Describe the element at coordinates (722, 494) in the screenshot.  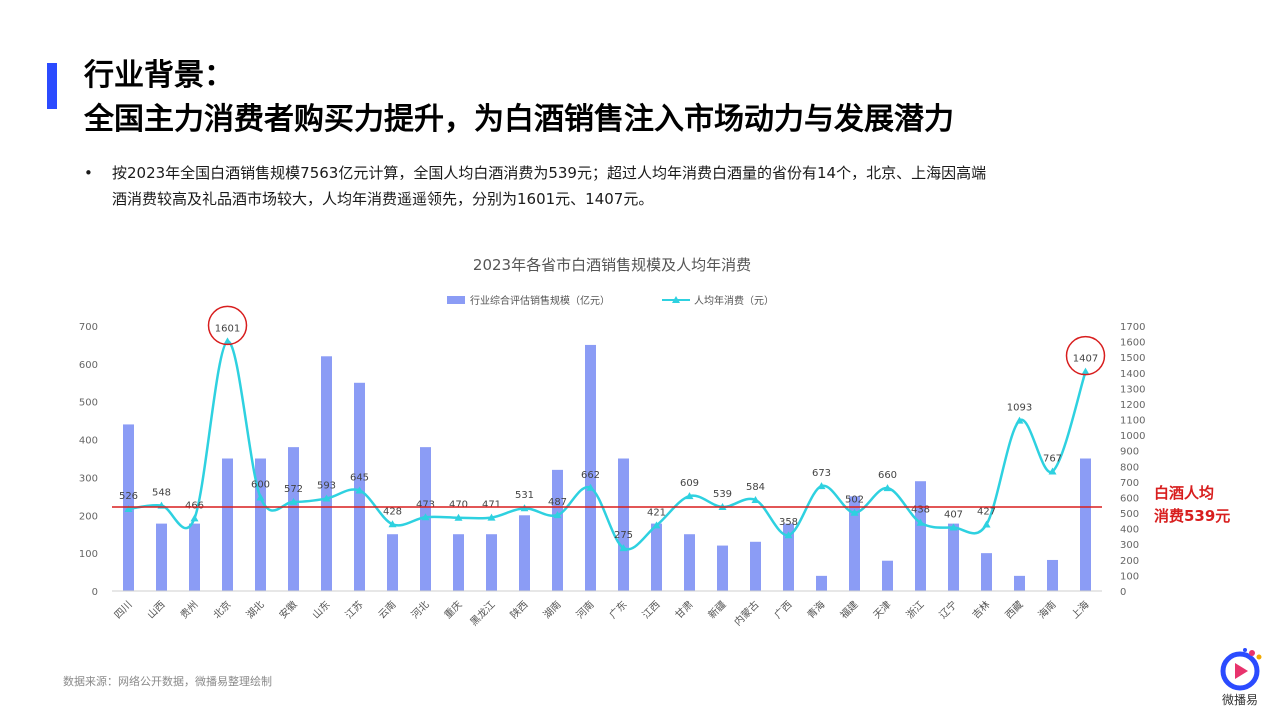
I see `line-data-label: 539` at that location.